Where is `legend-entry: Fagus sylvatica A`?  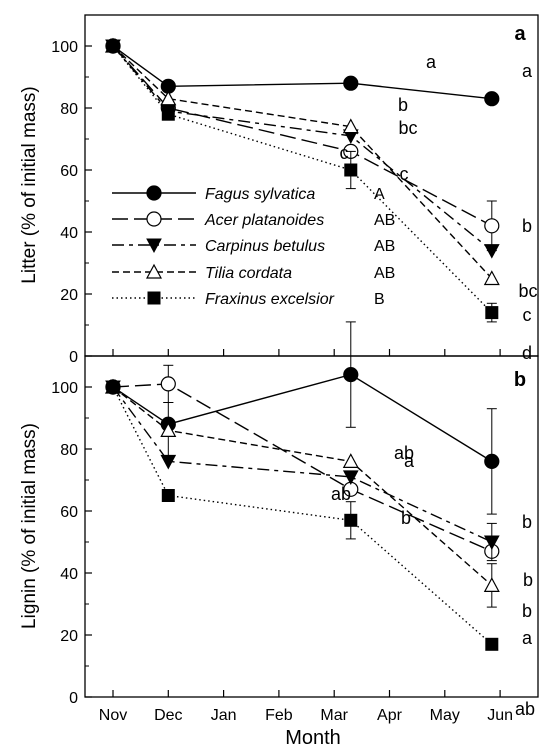 legend-entry: Fagus sylvatica A is located at coordinates (248, 194).